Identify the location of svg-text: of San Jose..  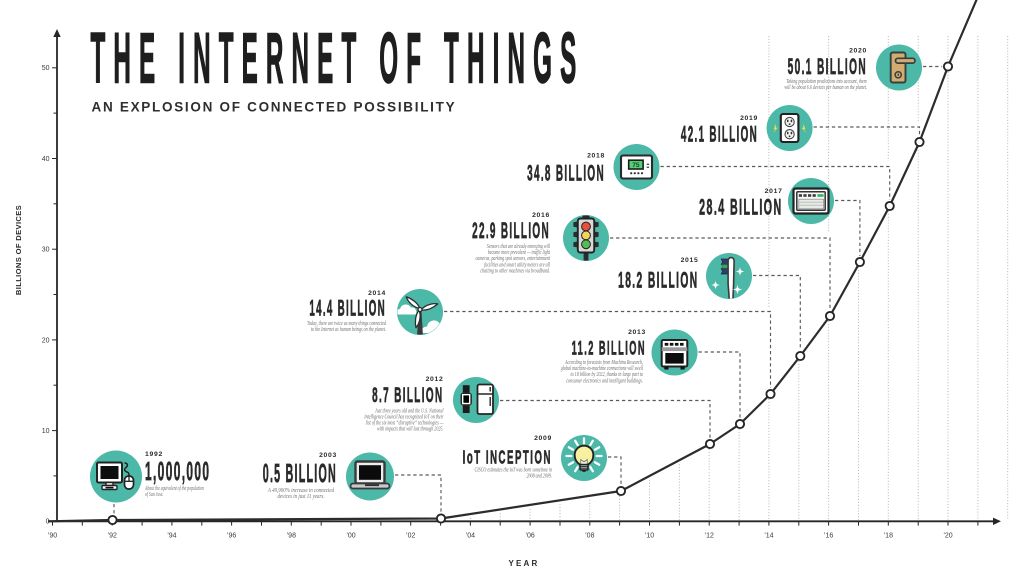
(154, 494).